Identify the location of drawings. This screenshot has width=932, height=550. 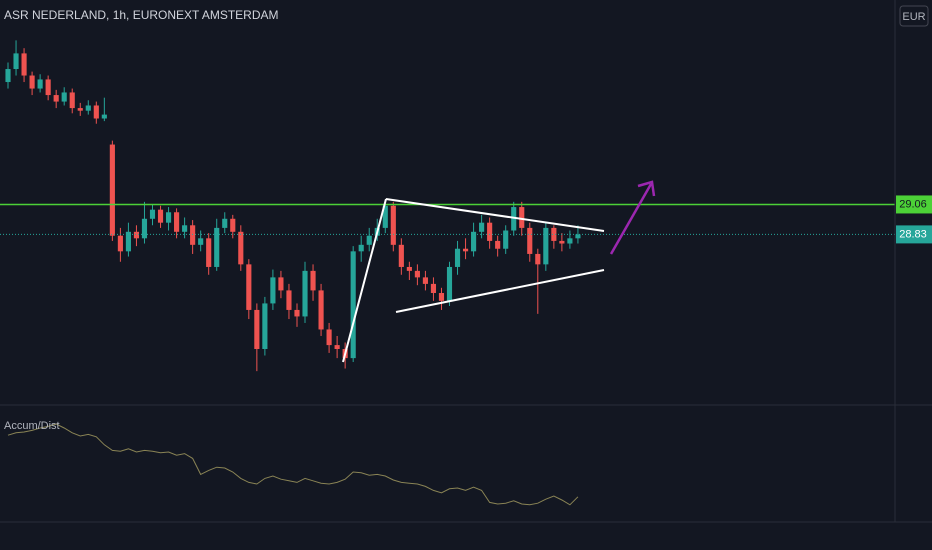
(473, 280).